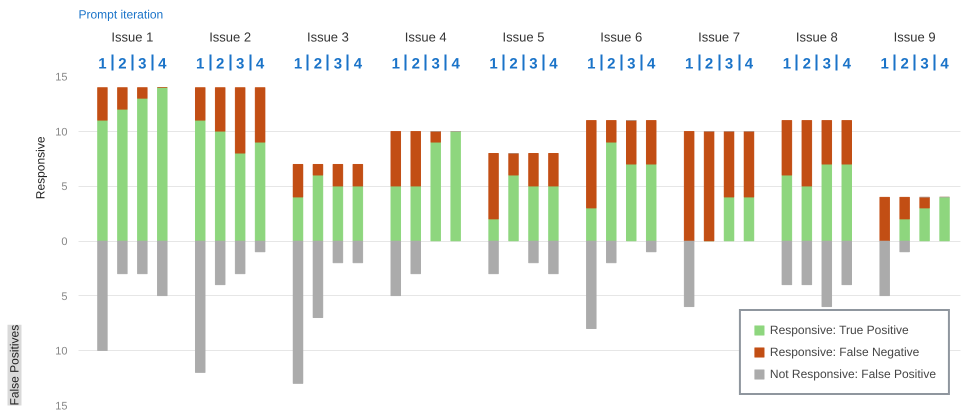  I want to click on text: Issue 4, so click(425, 37).